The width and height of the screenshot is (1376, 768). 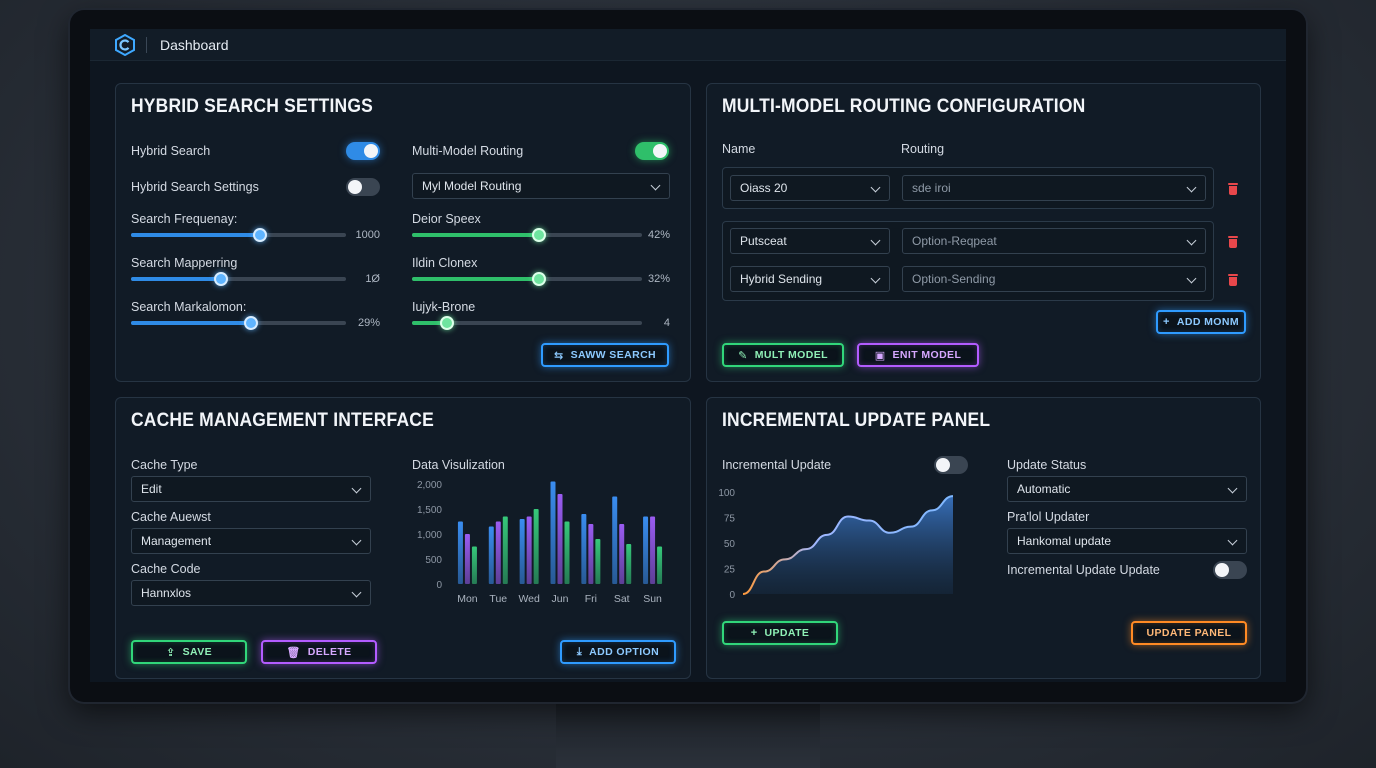 I want to click on save-button: ⇪ SAVE, so click(x=189, y=652).